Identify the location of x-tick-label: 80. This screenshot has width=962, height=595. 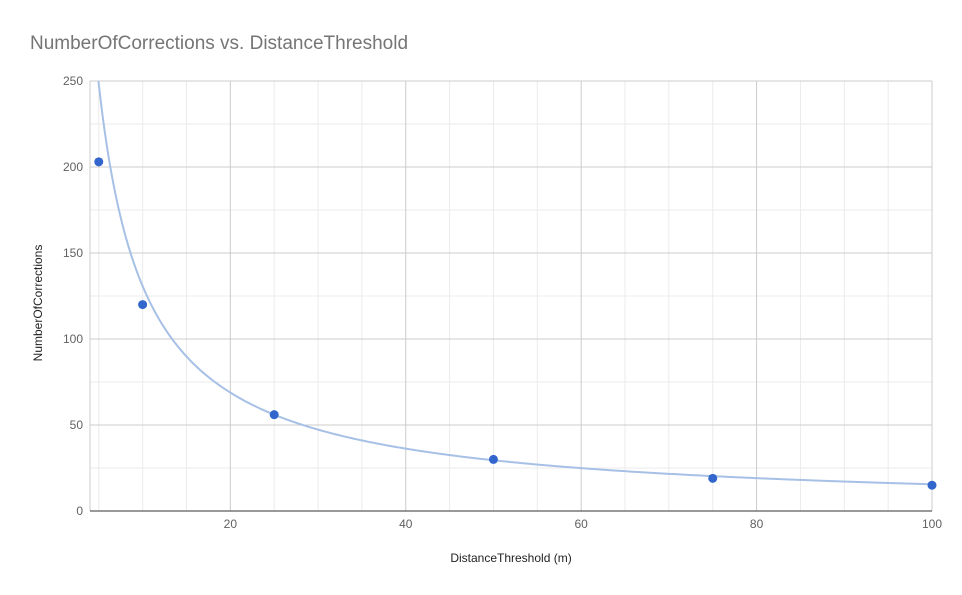
(757, 524).